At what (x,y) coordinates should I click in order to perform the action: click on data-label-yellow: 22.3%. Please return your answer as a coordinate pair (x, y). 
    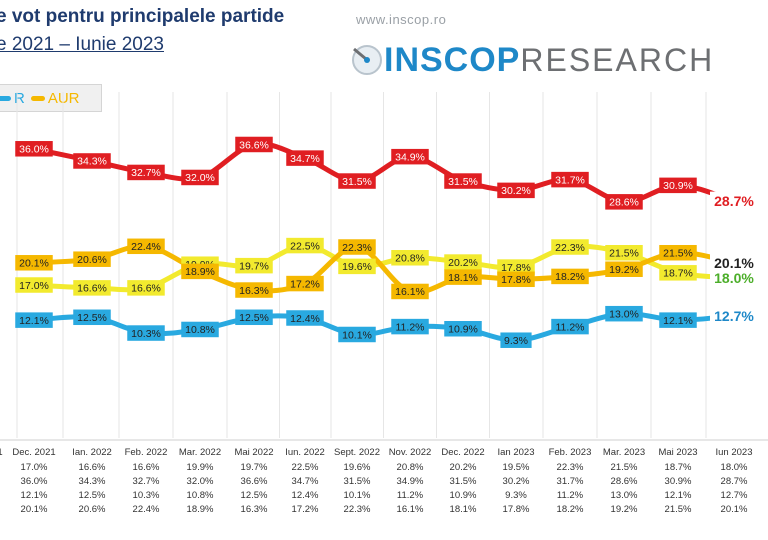
    Looking at the image, I should click on (570, 248).